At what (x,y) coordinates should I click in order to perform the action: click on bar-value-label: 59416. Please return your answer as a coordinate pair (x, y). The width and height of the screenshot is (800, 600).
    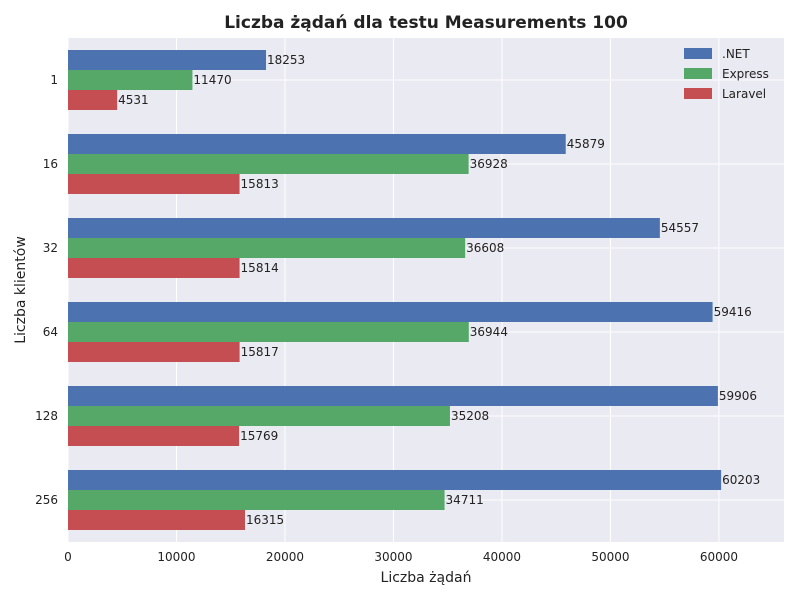
    Looking at the image, I should click on (733, 312).